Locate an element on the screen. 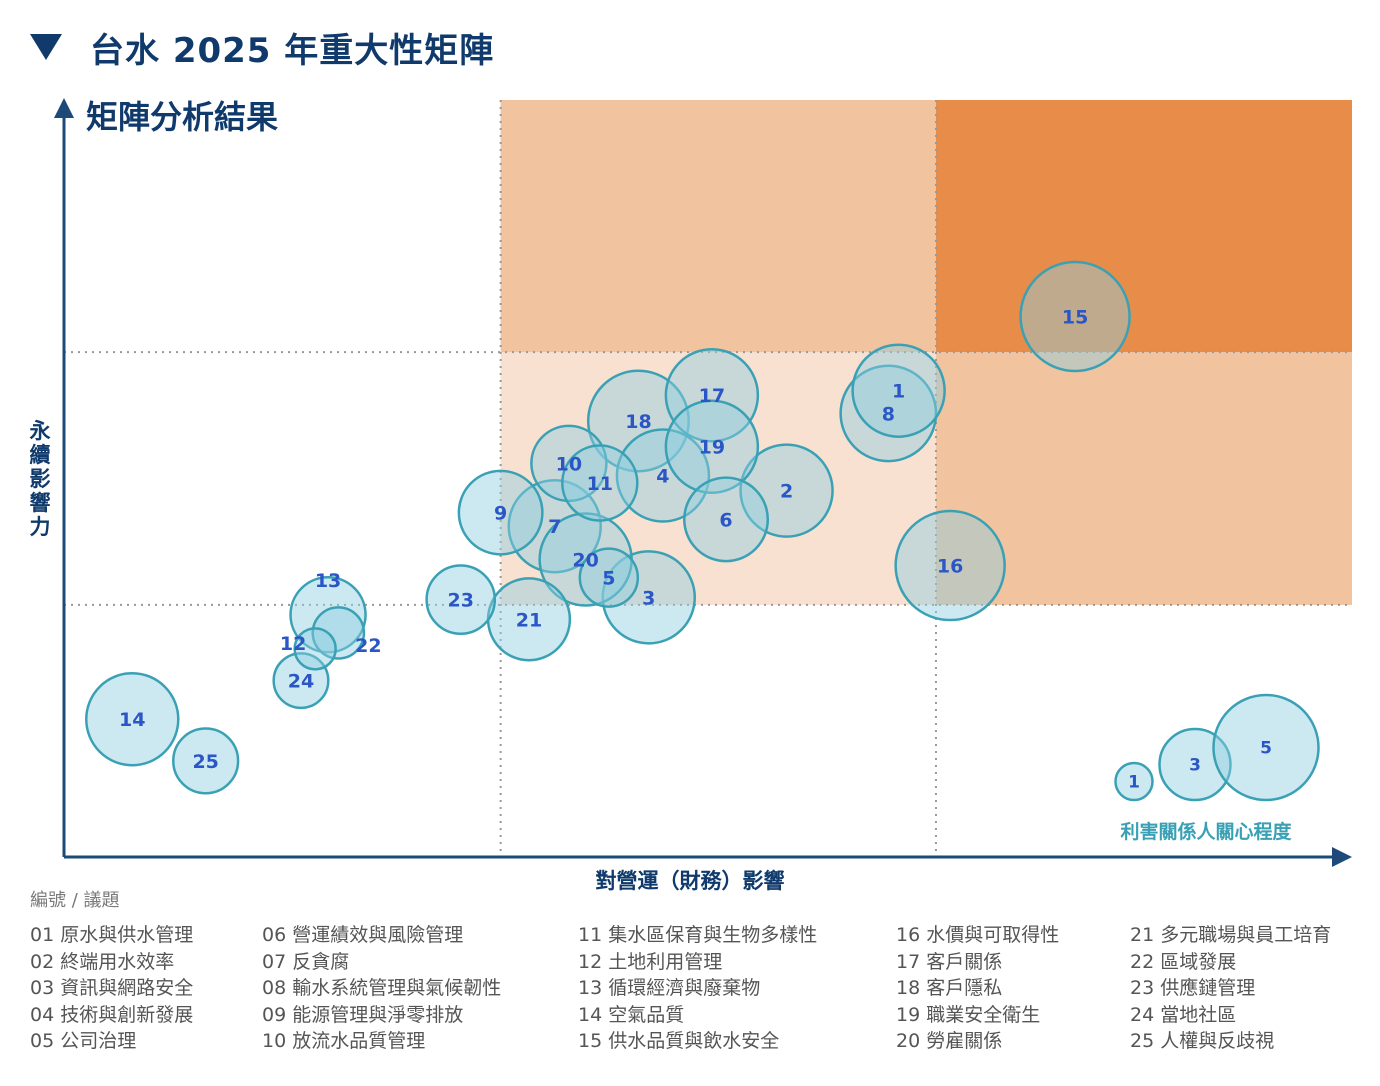 The height and width of the screenshot is (1086, 1380). bubble-label-24: 24 is located at coordinates (301, 682).